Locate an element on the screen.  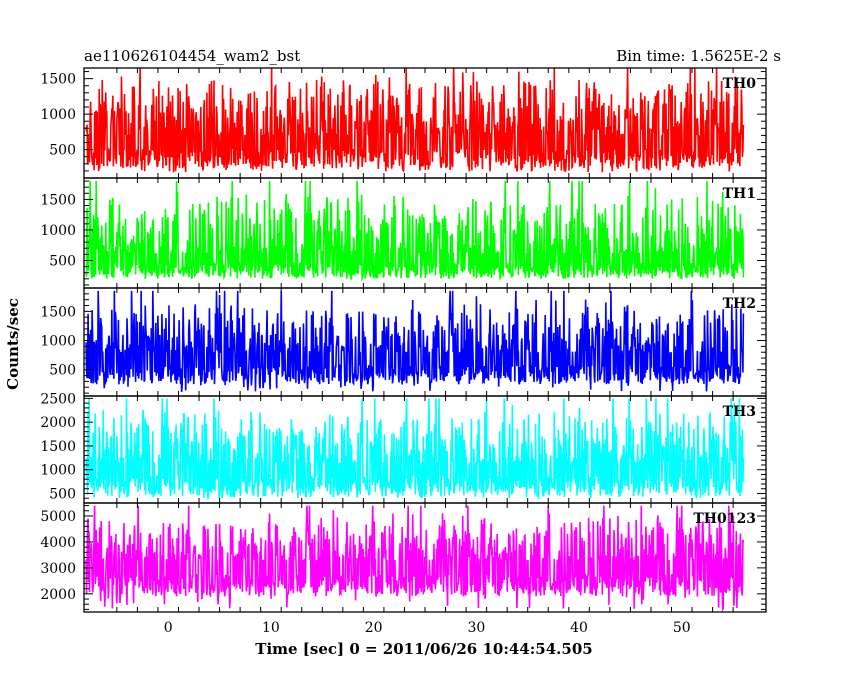
y-tick-label: 3000 is located at coordinates (58, 569).